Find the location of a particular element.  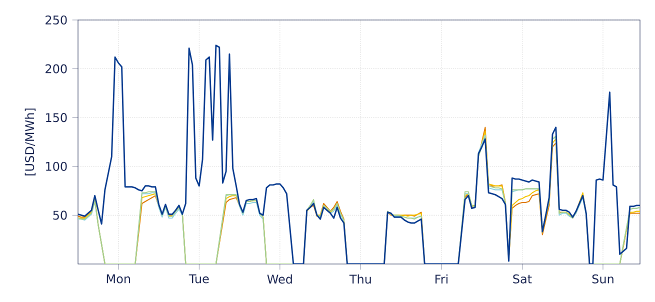

y-tick-label: 250 is located at coordinates (56, 20).